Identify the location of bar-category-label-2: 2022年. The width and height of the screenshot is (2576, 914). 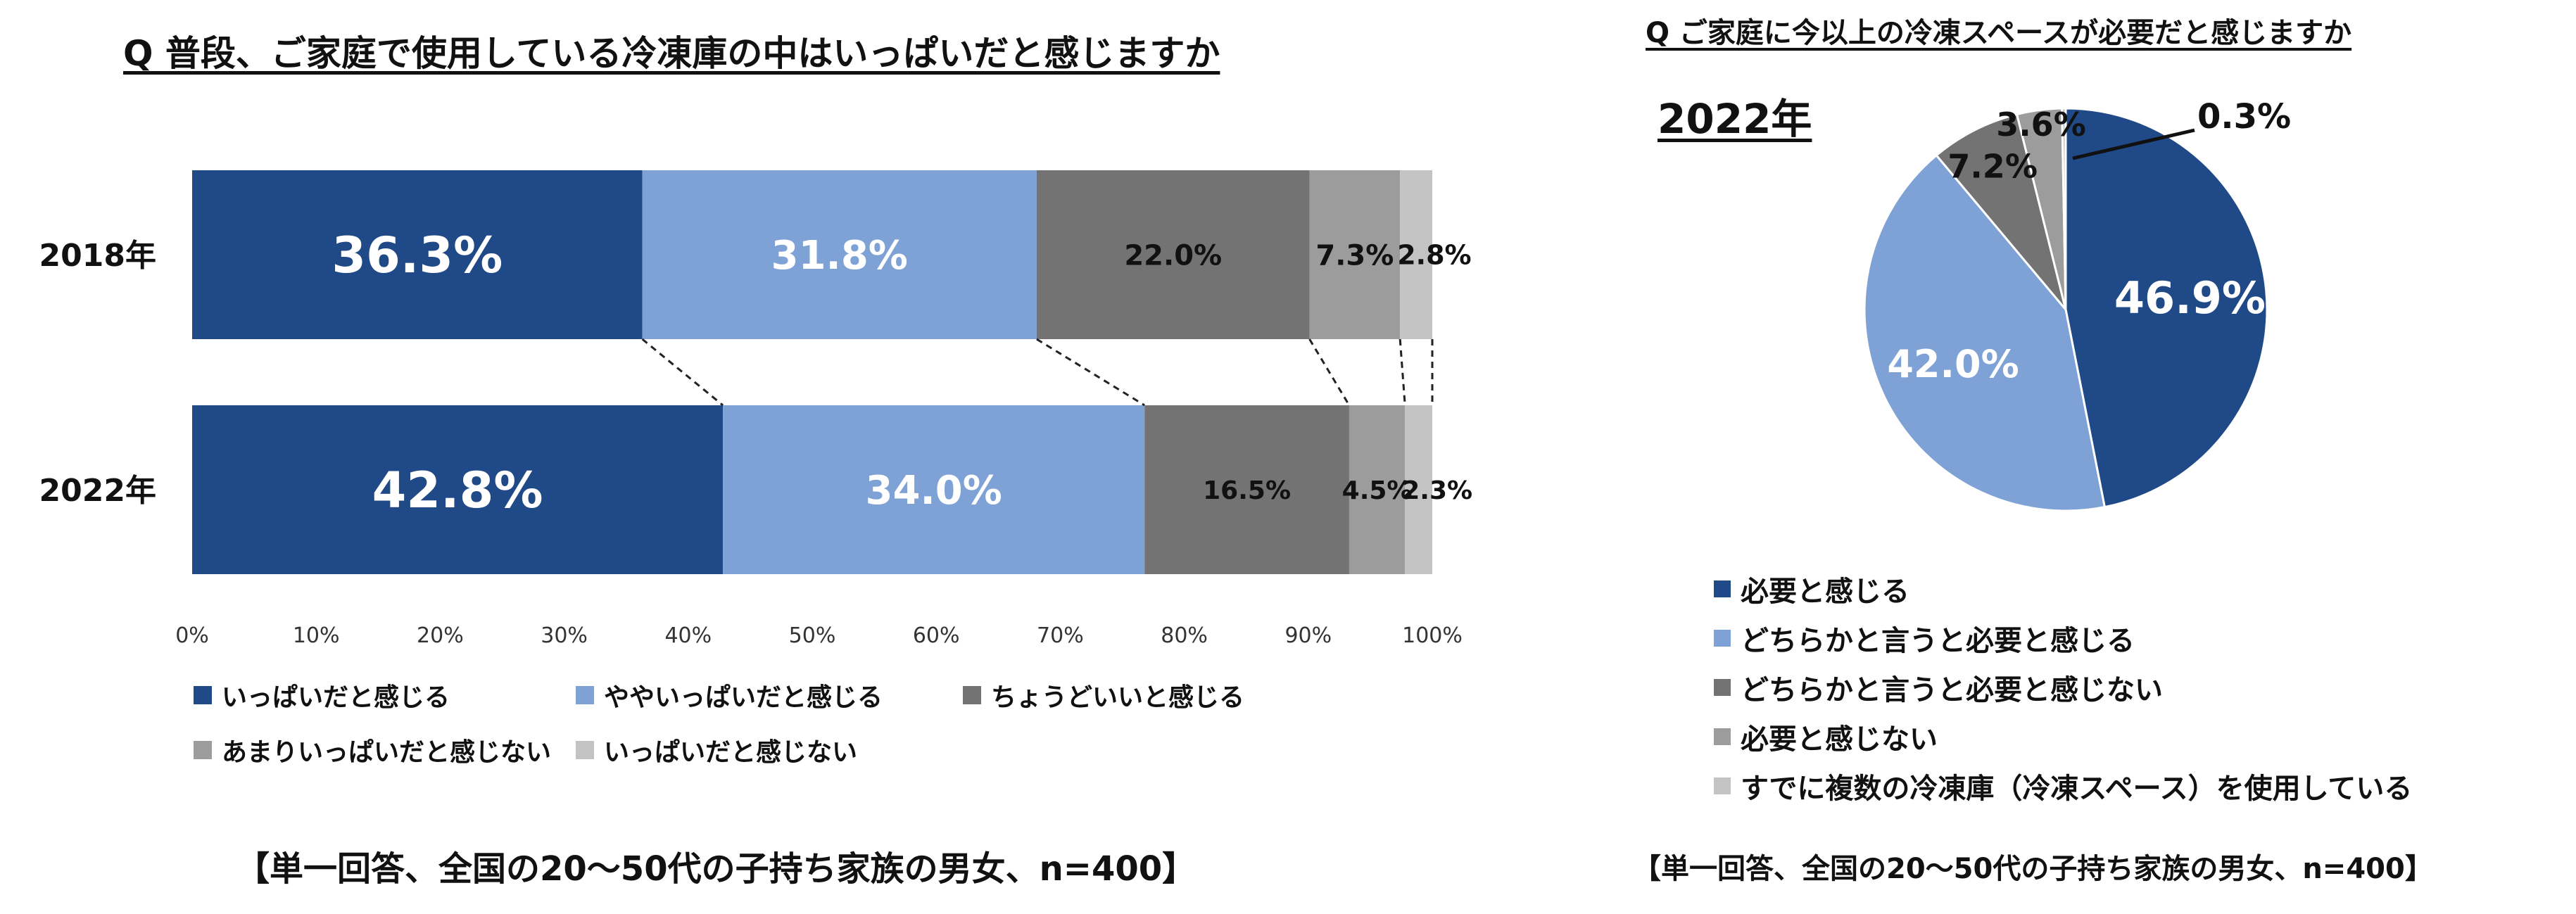
(97, 491).